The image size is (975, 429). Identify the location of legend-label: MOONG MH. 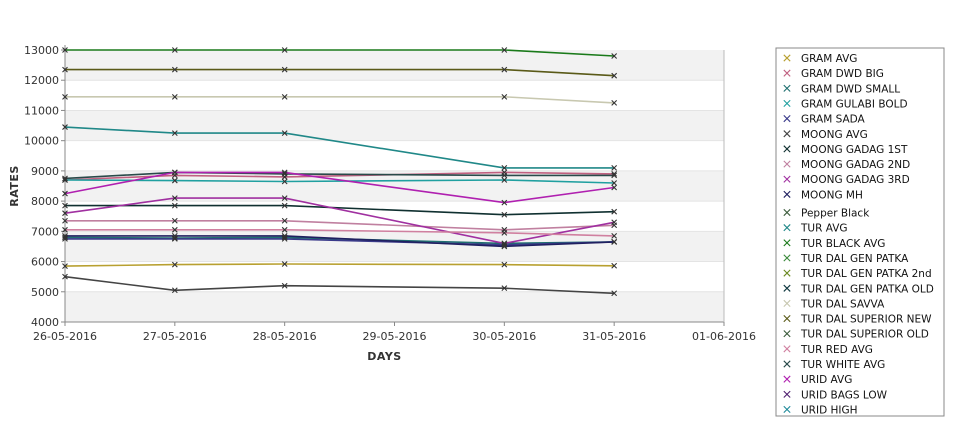
(832, 195).